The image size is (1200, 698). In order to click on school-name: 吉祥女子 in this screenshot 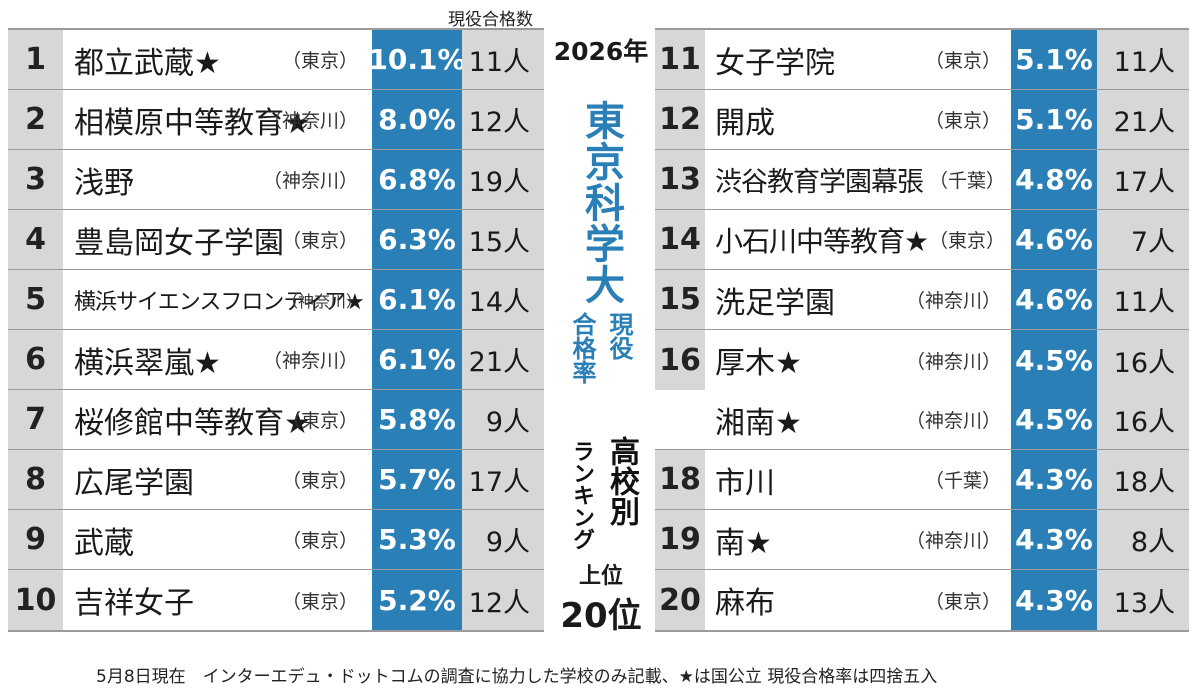, I will do `click(134, 603)`.